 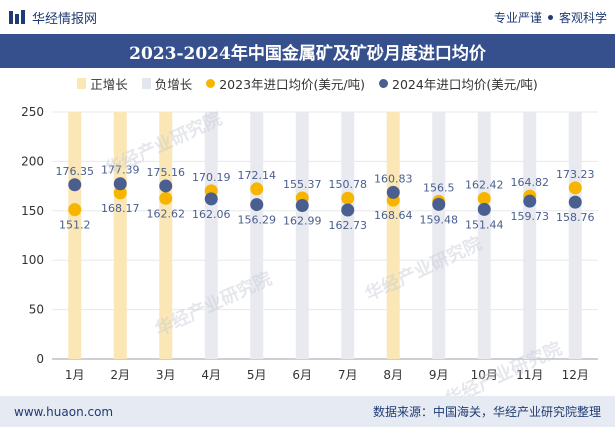 What do you see at coordinates (307, 411) in the screenshot?
I see `footer: www.huaon.com 数据来源：中国海关，华经产业研究院整理` at bounding box center [307, 411].